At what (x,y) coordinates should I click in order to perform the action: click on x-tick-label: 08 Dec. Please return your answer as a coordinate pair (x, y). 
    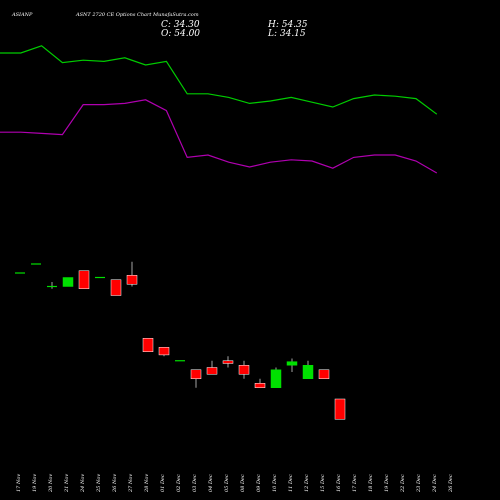
    Looking at the image, I should click on (243, 483).